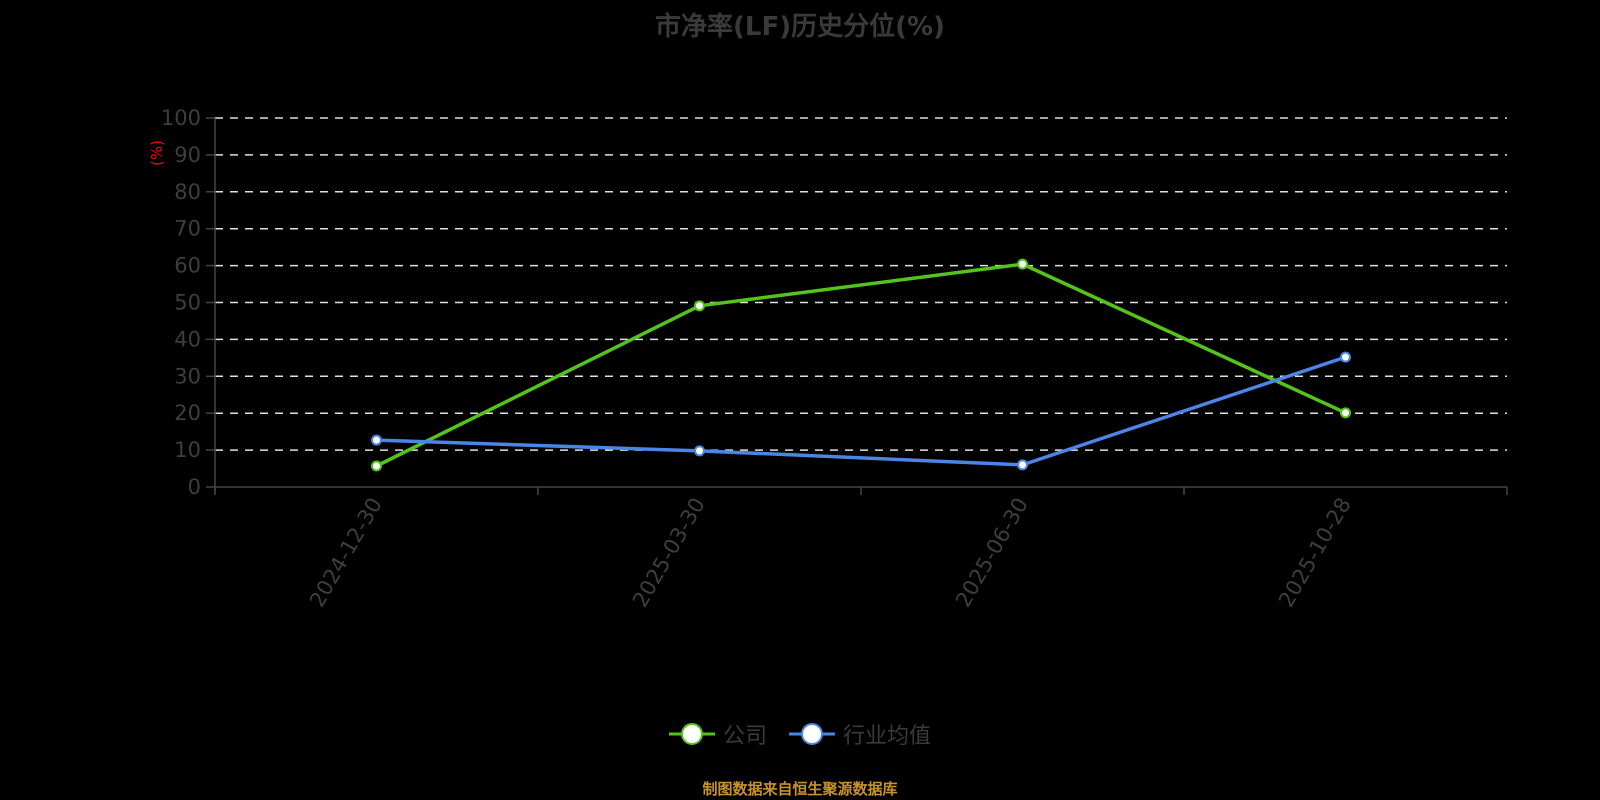  What do you see at coordinates (157, 153) in the screenshot?
I see `y-axis-unit: (%)` at bounding box center [157, 153].